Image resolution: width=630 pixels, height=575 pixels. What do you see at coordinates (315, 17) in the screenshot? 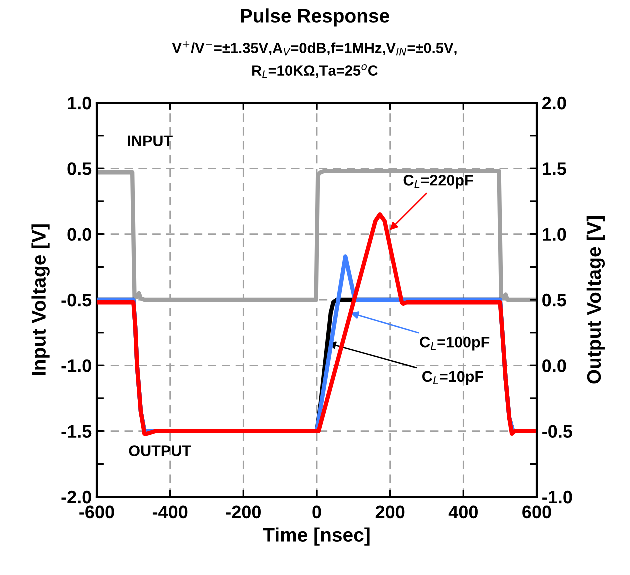
I see `chart-title: Pulse Response` at bounding box center [315, 17].